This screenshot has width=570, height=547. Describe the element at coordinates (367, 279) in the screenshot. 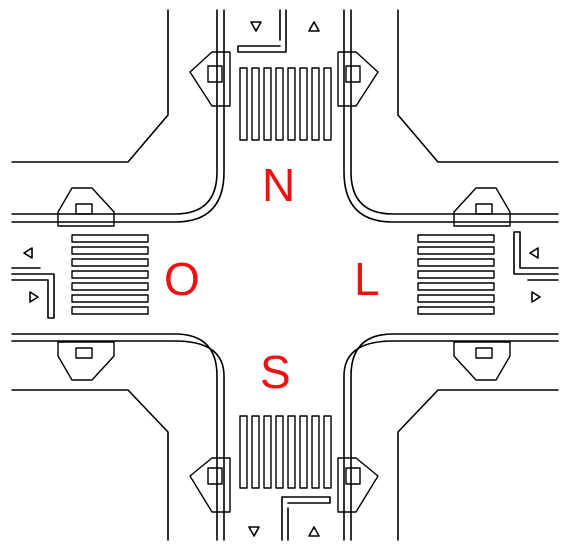

I see `east-label: L` at that location.